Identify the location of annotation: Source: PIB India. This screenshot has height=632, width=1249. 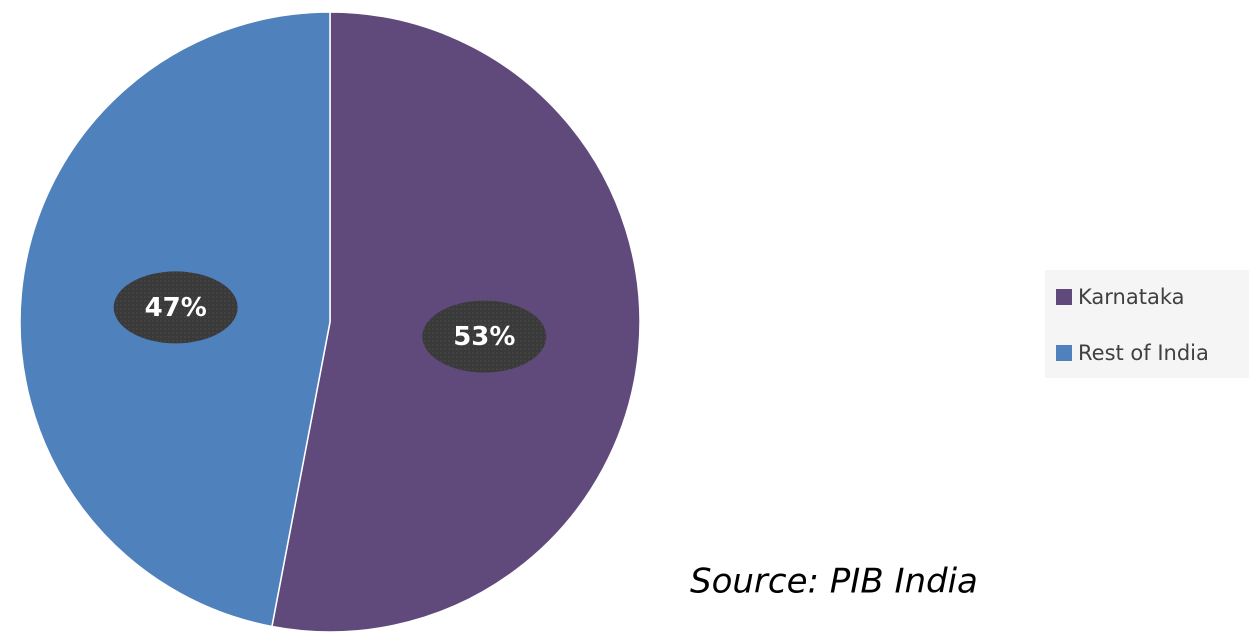
(834, 582).